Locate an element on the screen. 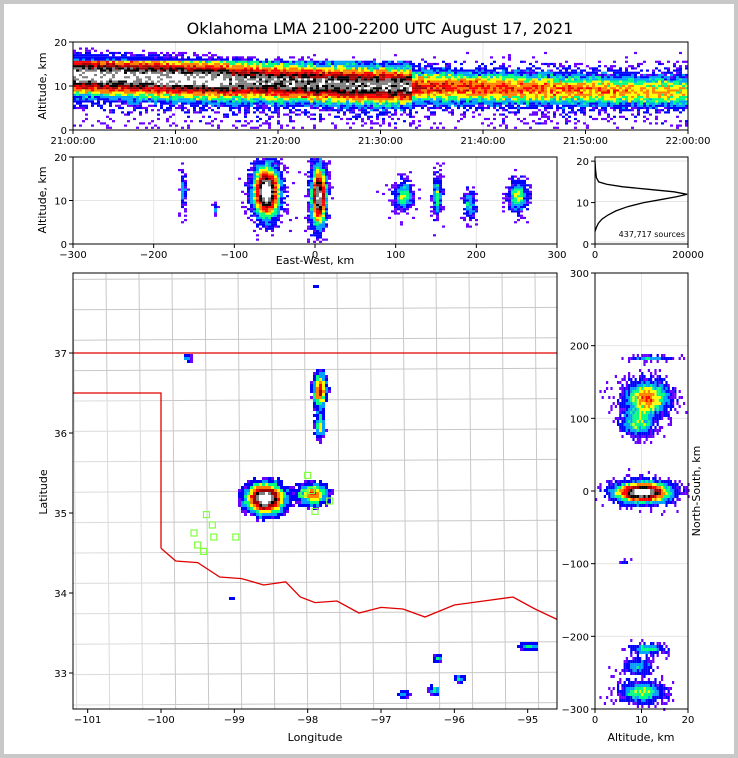  east-west-cell is located at coordinates (245, 183).